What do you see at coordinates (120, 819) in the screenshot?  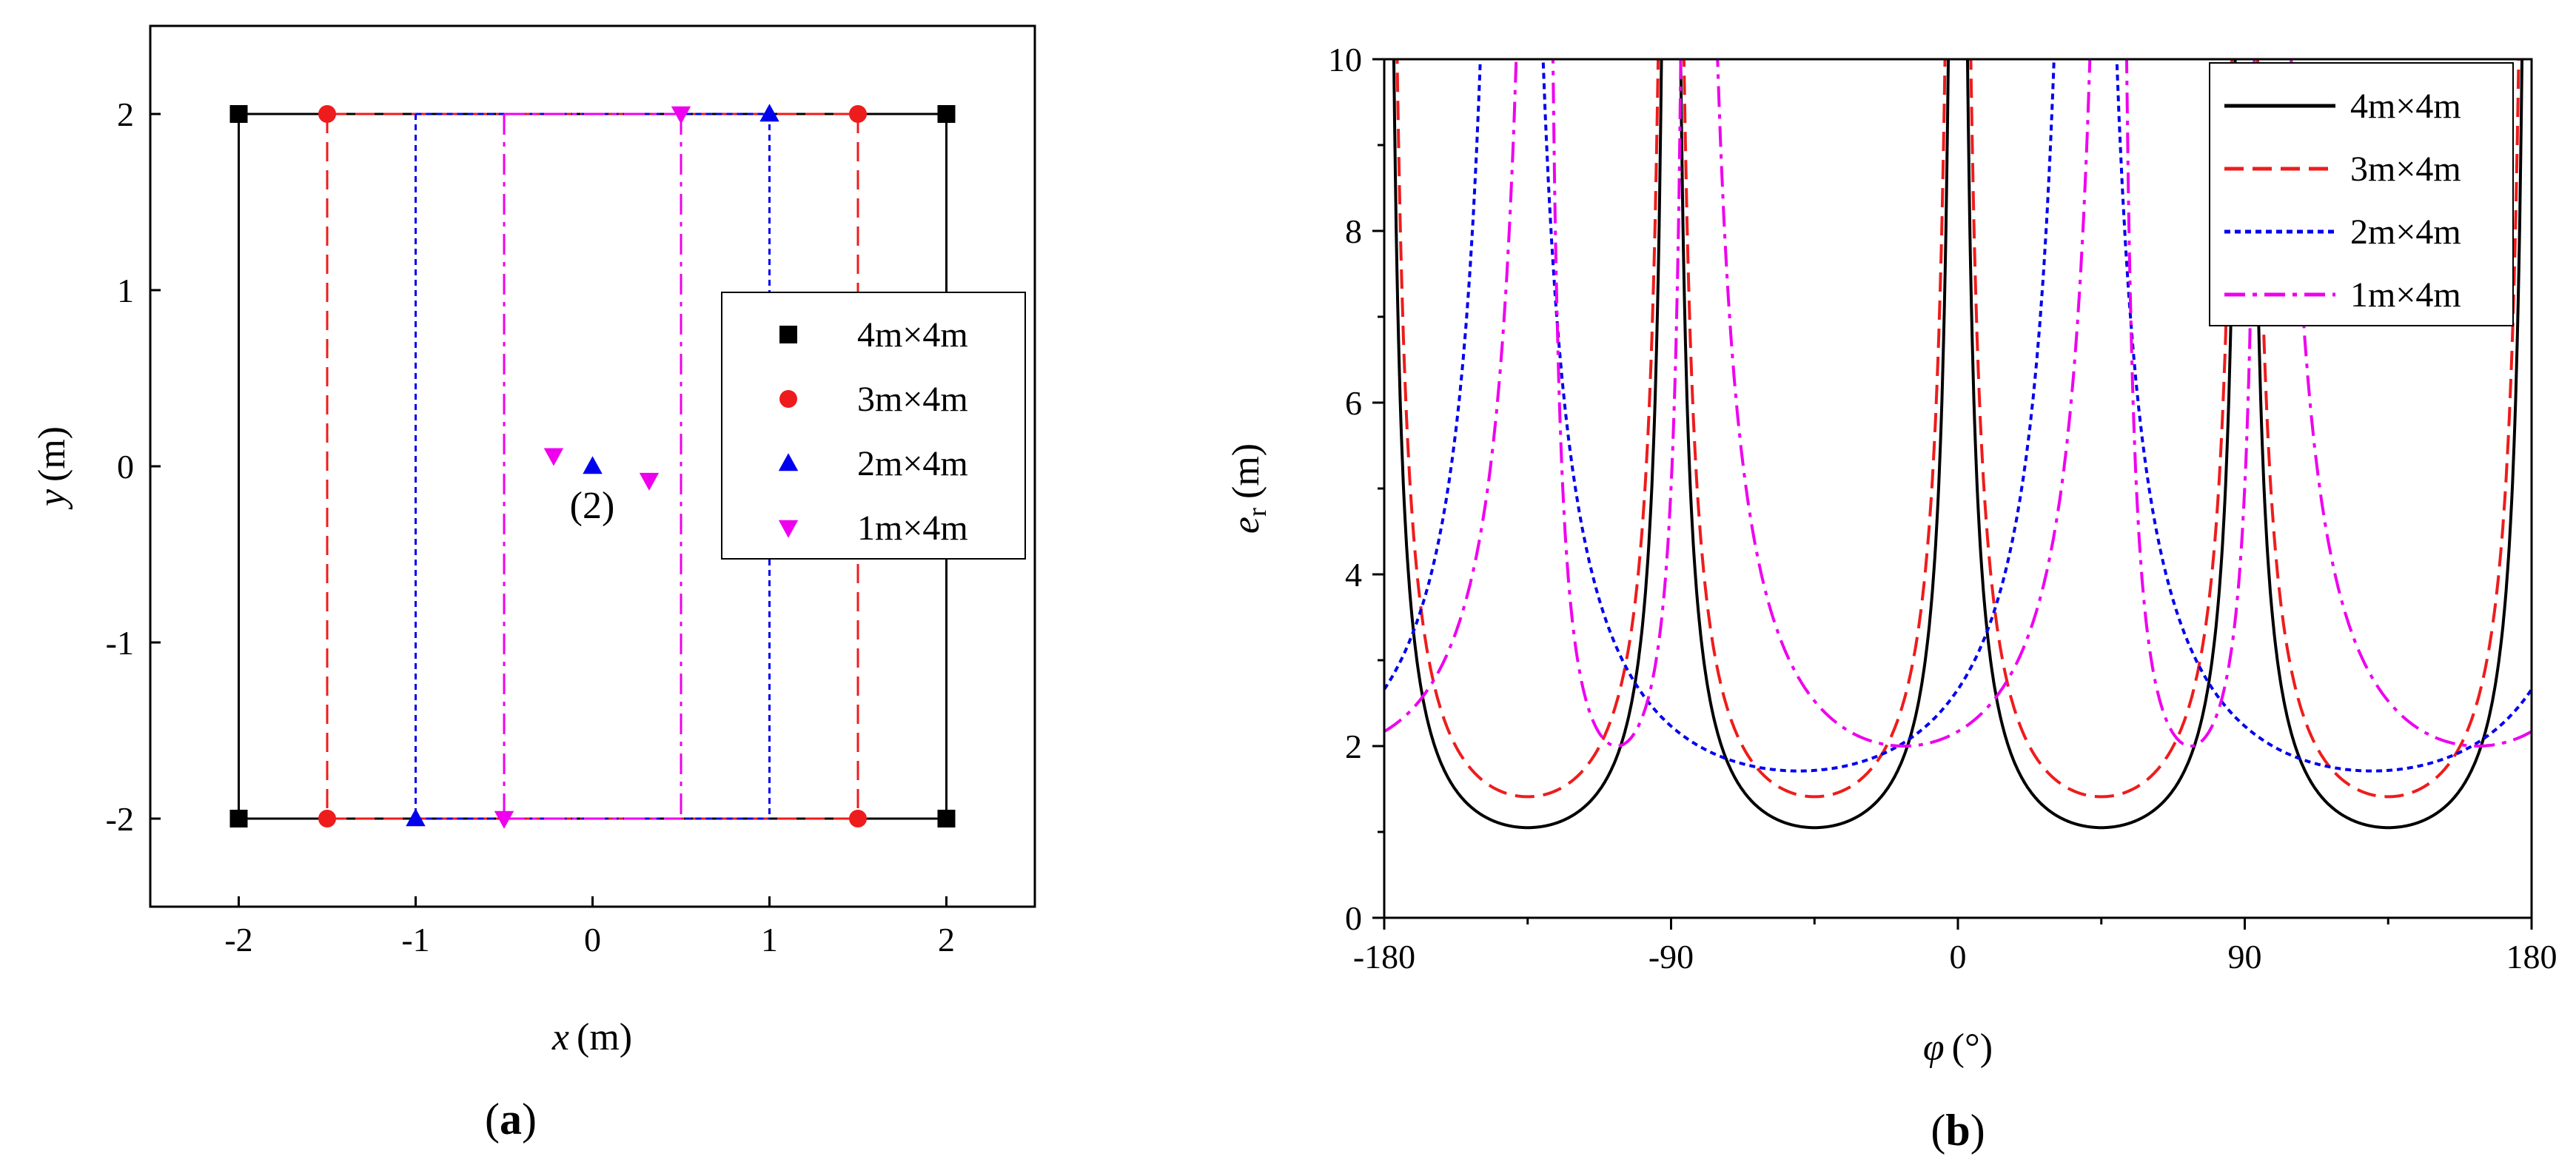 I see `y-tick-label: -2` at bounding box center [120, 819].